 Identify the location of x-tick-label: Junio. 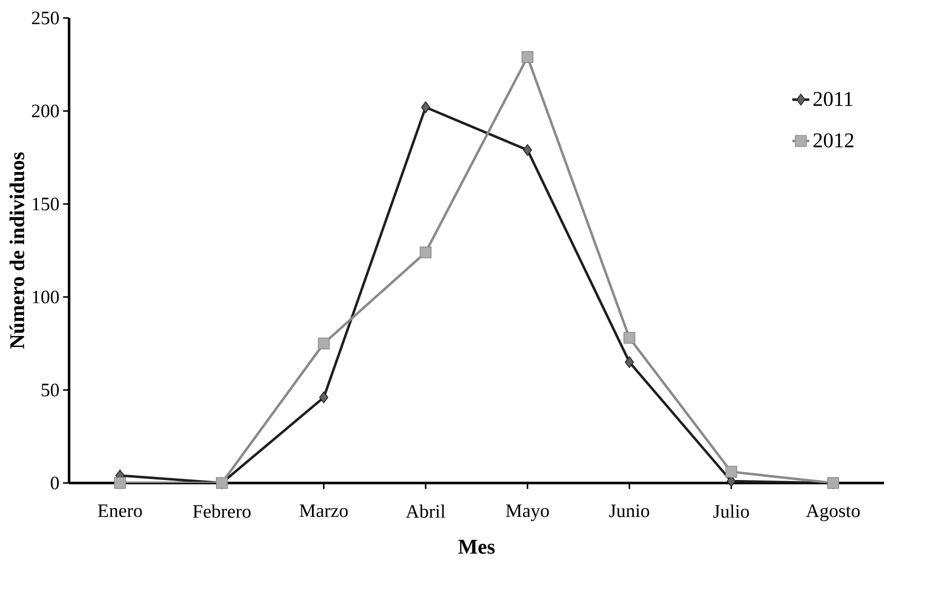
(629, 511).